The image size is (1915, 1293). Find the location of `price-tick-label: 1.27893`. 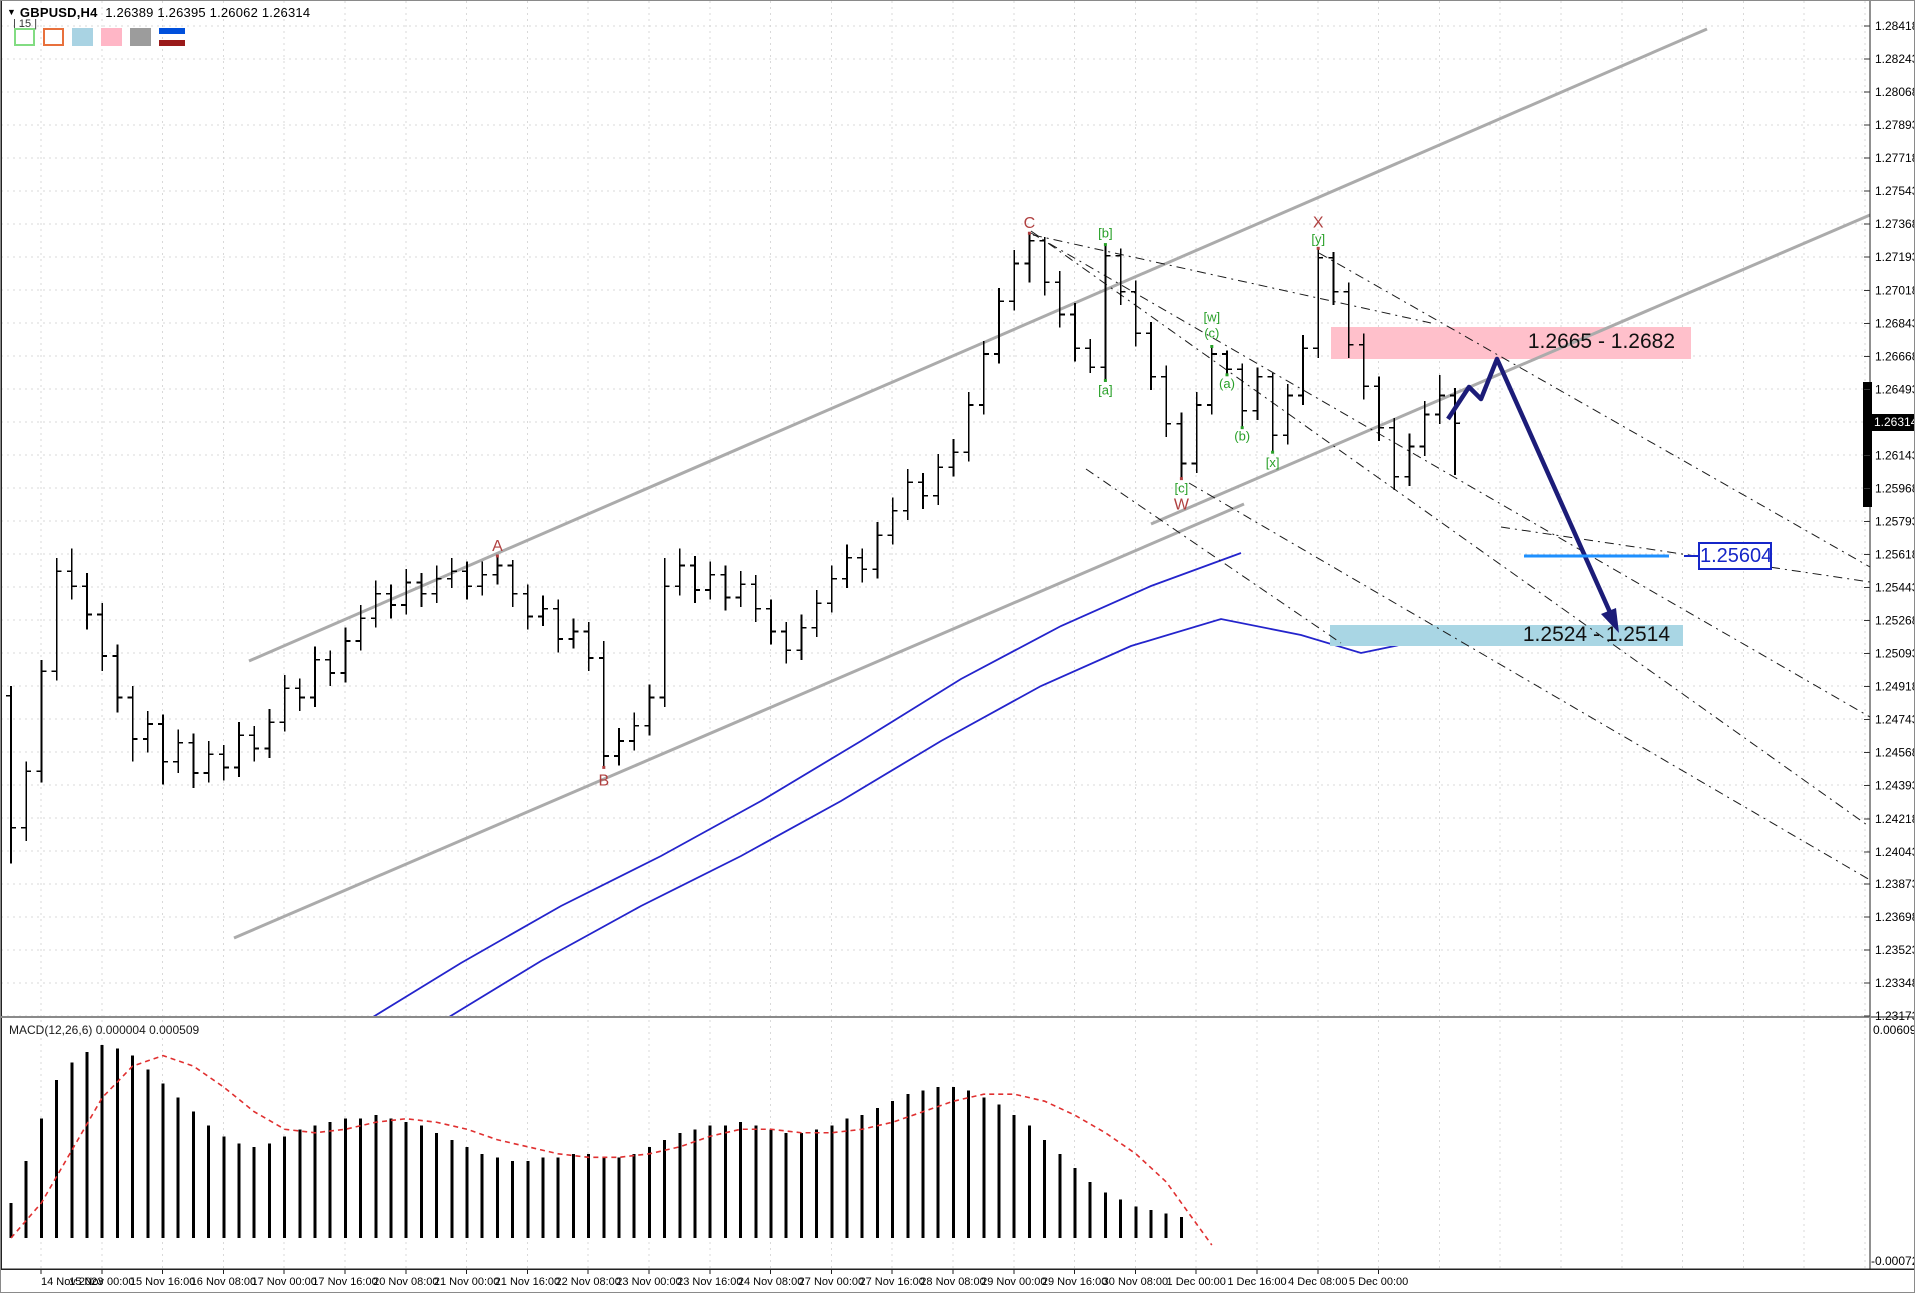

price-tick-label: 1.27893 is located at coordinates (1895, 125).